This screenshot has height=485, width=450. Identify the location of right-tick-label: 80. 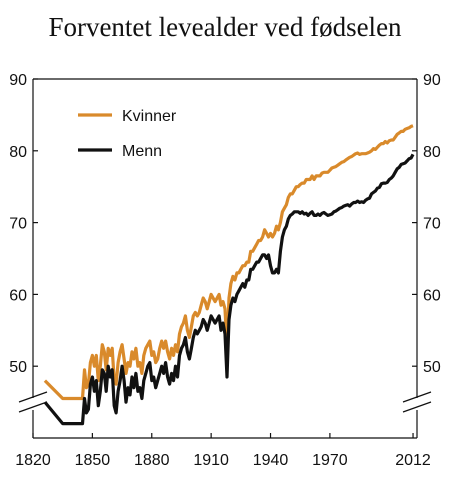
(432, 152).